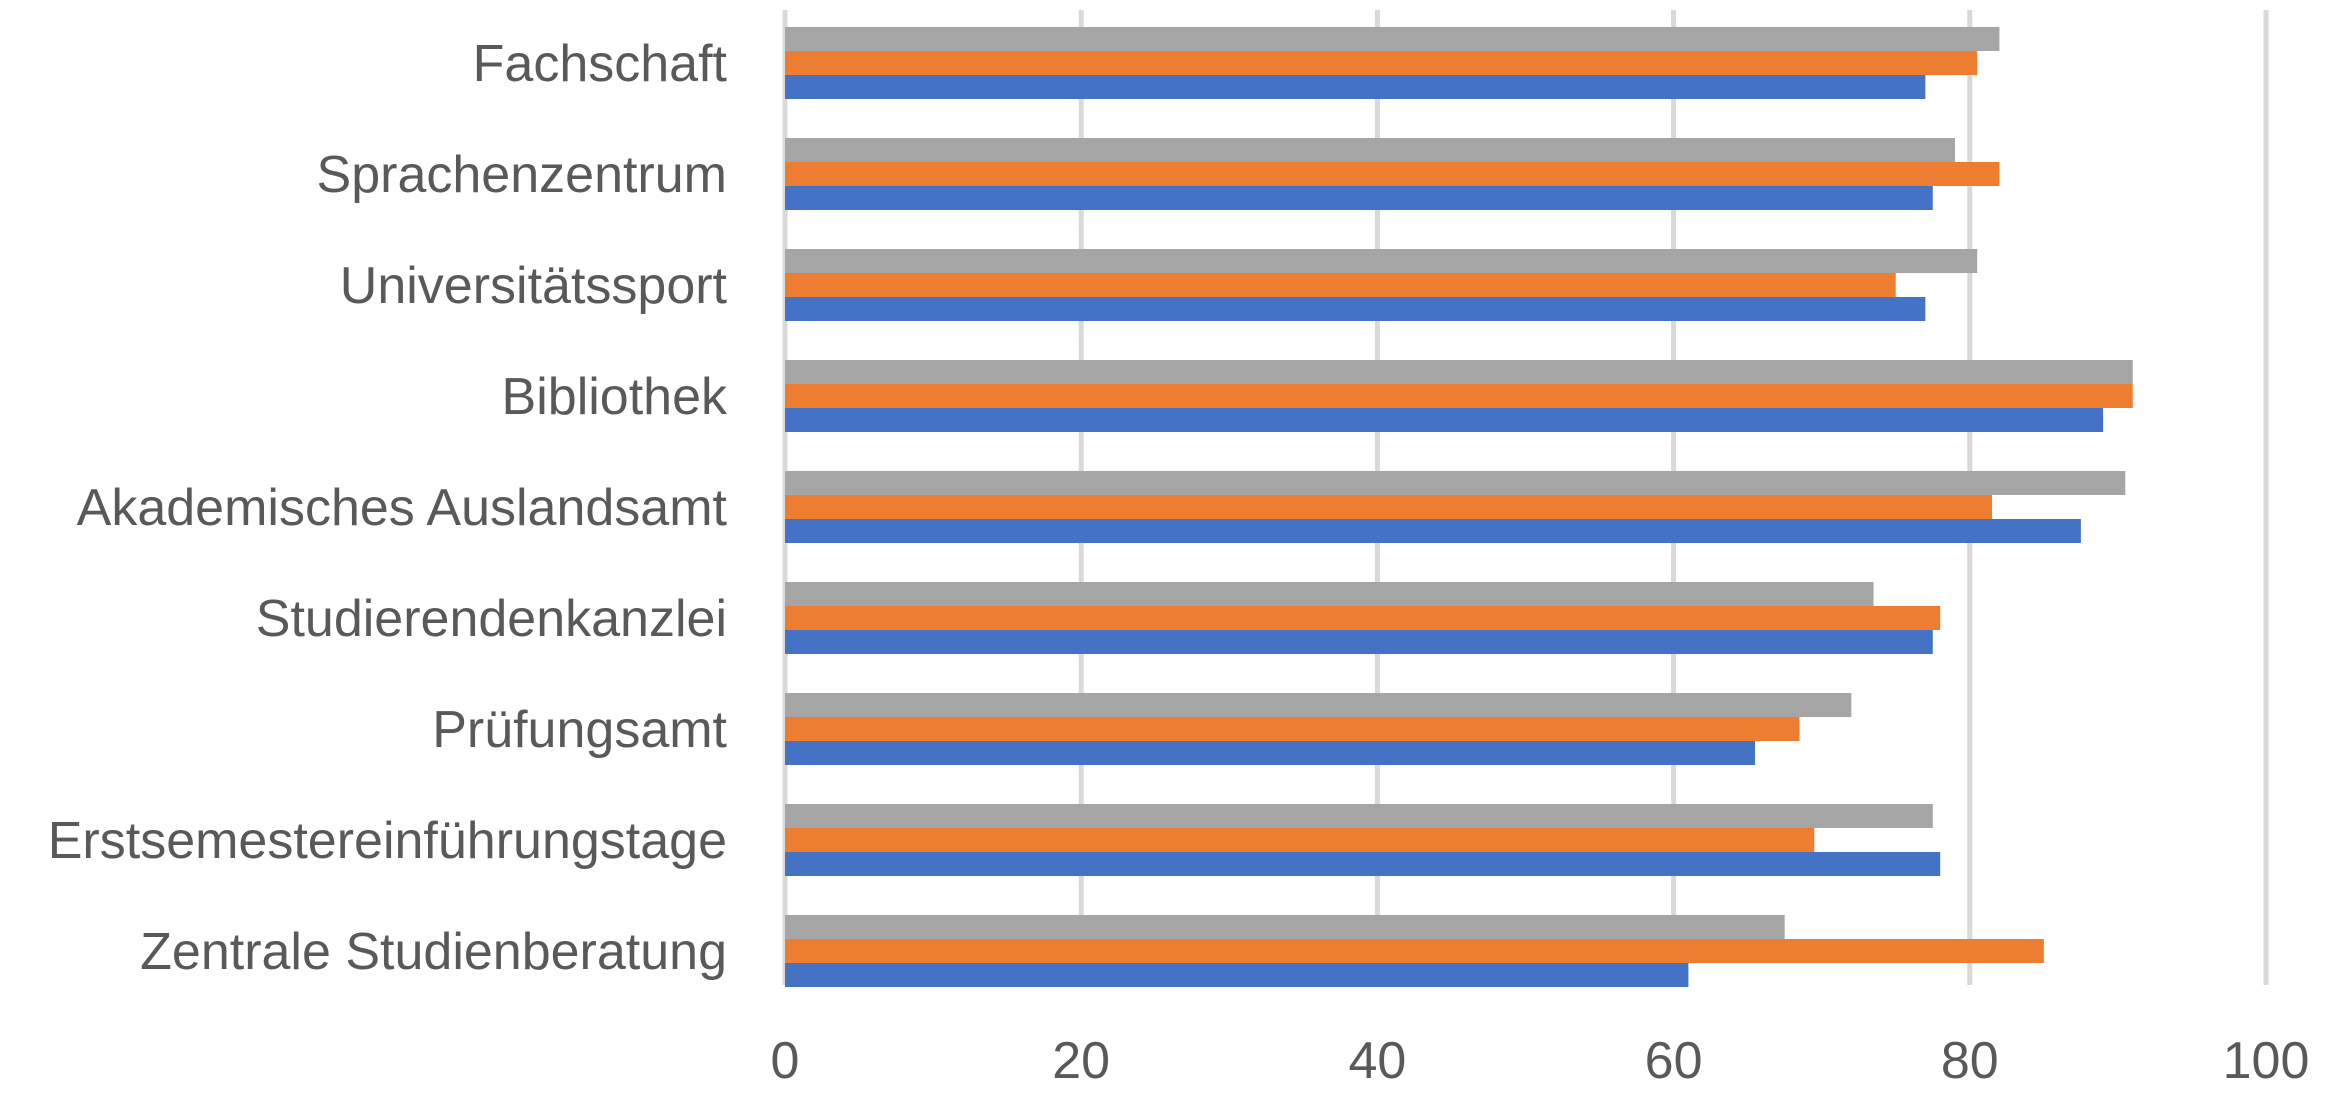  I want to click on category-label: Zentrale Studienberatung, so click(433, 952).